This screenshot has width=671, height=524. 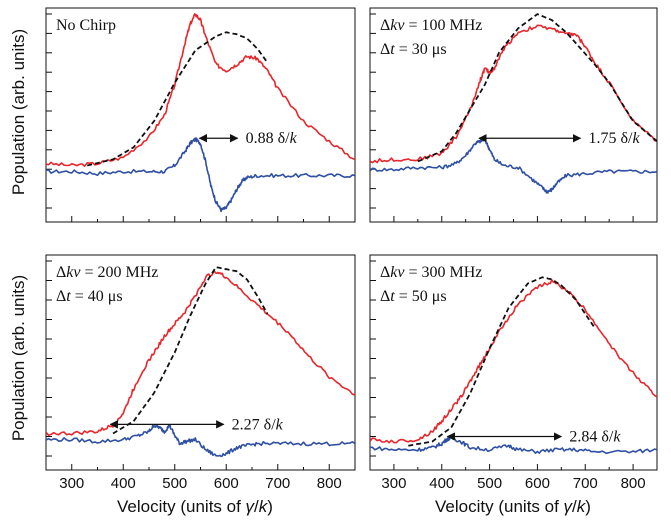 What do you see at coordinates (431, 272) in the screenshot?
I see `panel-label-line1: Δkv = 300 MHz` at bounding box center [431, 272].